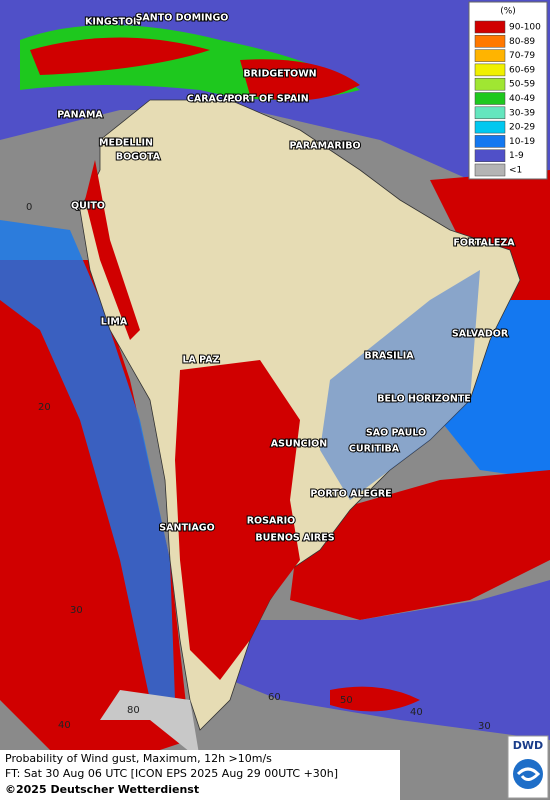 This screenshot has width=550, height=800. I want to click on city-label: MEDELLIN, so click(126, 143).